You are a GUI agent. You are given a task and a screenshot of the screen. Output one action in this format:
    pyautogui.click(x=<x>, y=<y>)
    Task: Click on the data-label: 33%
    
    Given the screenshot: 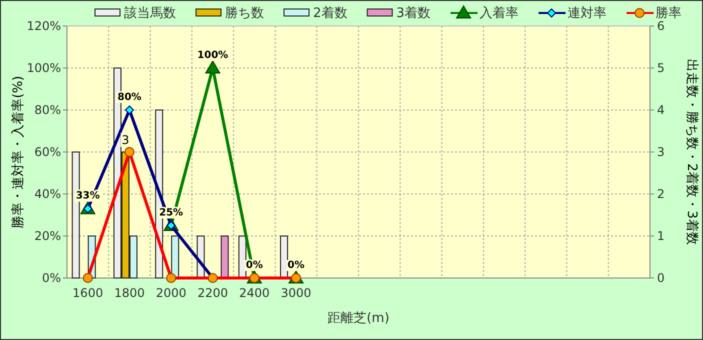 What is the action you would take?
    pyautogui.click(x=88, y=196)
    